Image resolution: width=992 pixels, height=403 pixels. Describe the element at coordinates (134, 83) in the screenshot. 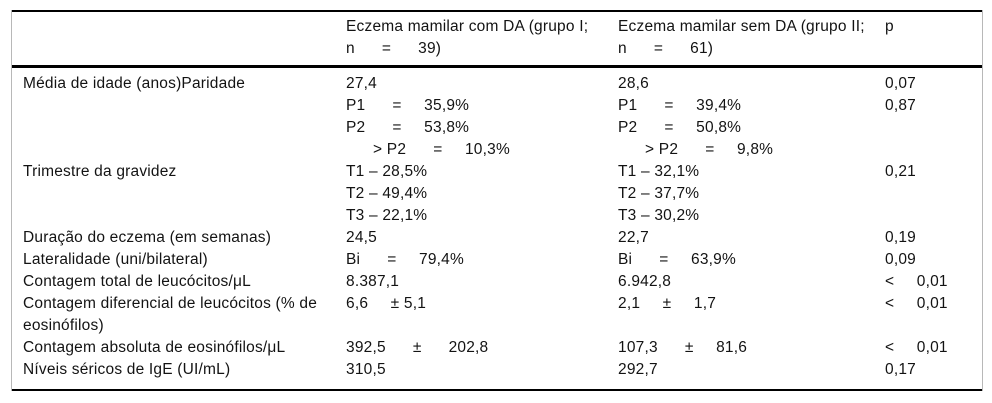

I see `row-label: Média de idade (anos)Paridade` at that location.